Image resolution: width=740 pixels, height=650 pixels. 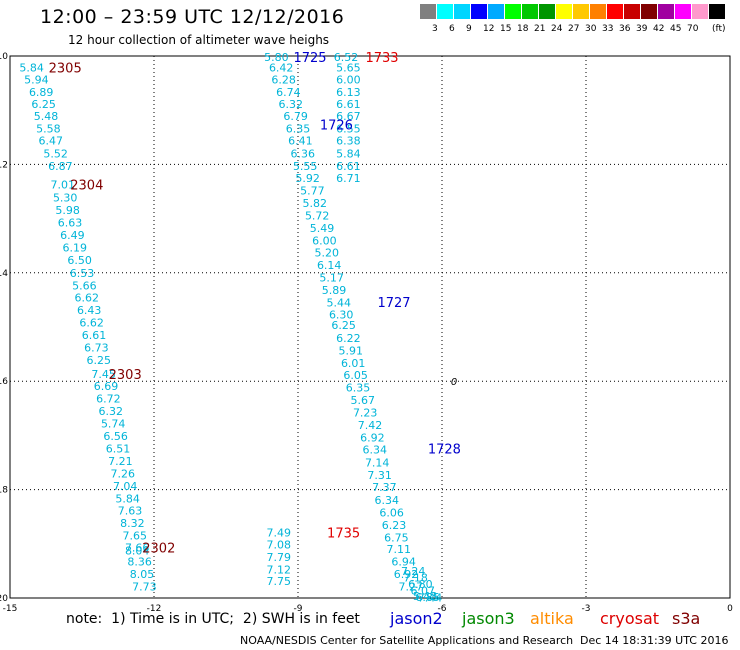 What do you see at coordinates (276, 57) in the screenshot?
I see `wave-height-value: 5.80` at bounding box center [276, 57].